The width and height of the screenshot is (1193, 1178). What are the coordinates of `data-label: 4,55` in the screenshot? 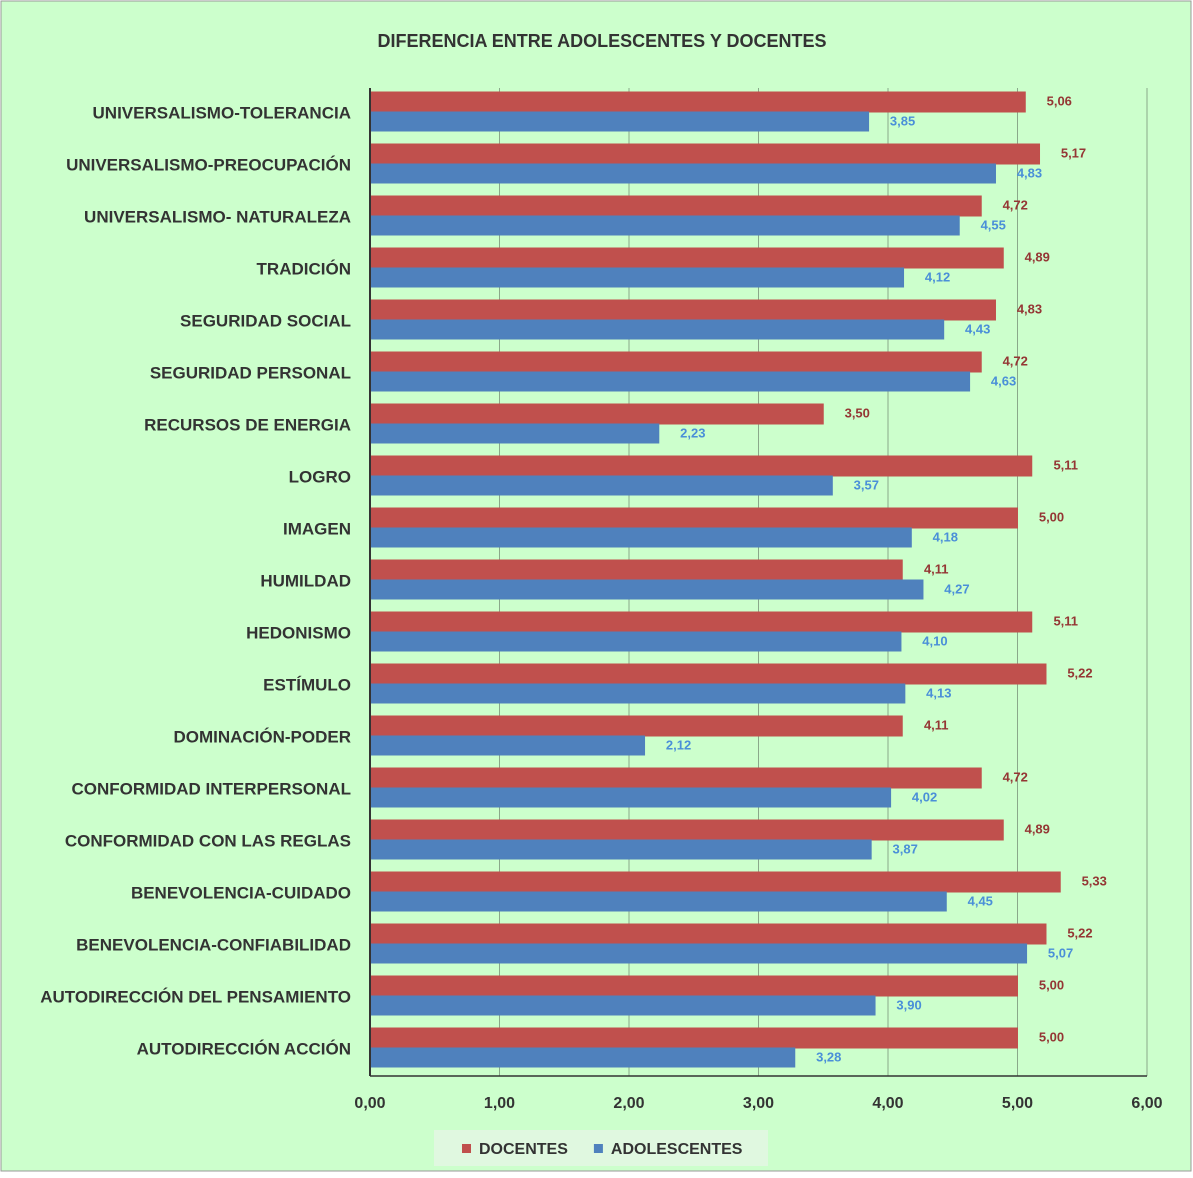 It's located at (993, 224).